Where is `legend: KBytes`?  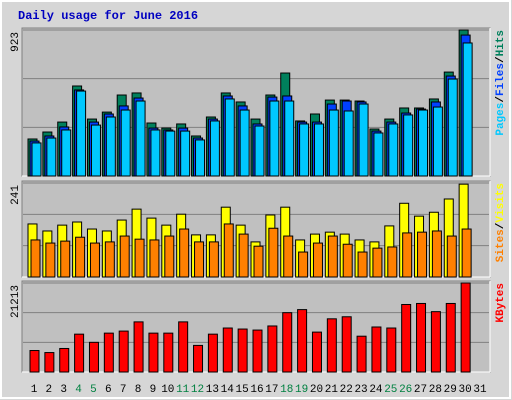 legend: KBytes is located at coordinates (501, 303).